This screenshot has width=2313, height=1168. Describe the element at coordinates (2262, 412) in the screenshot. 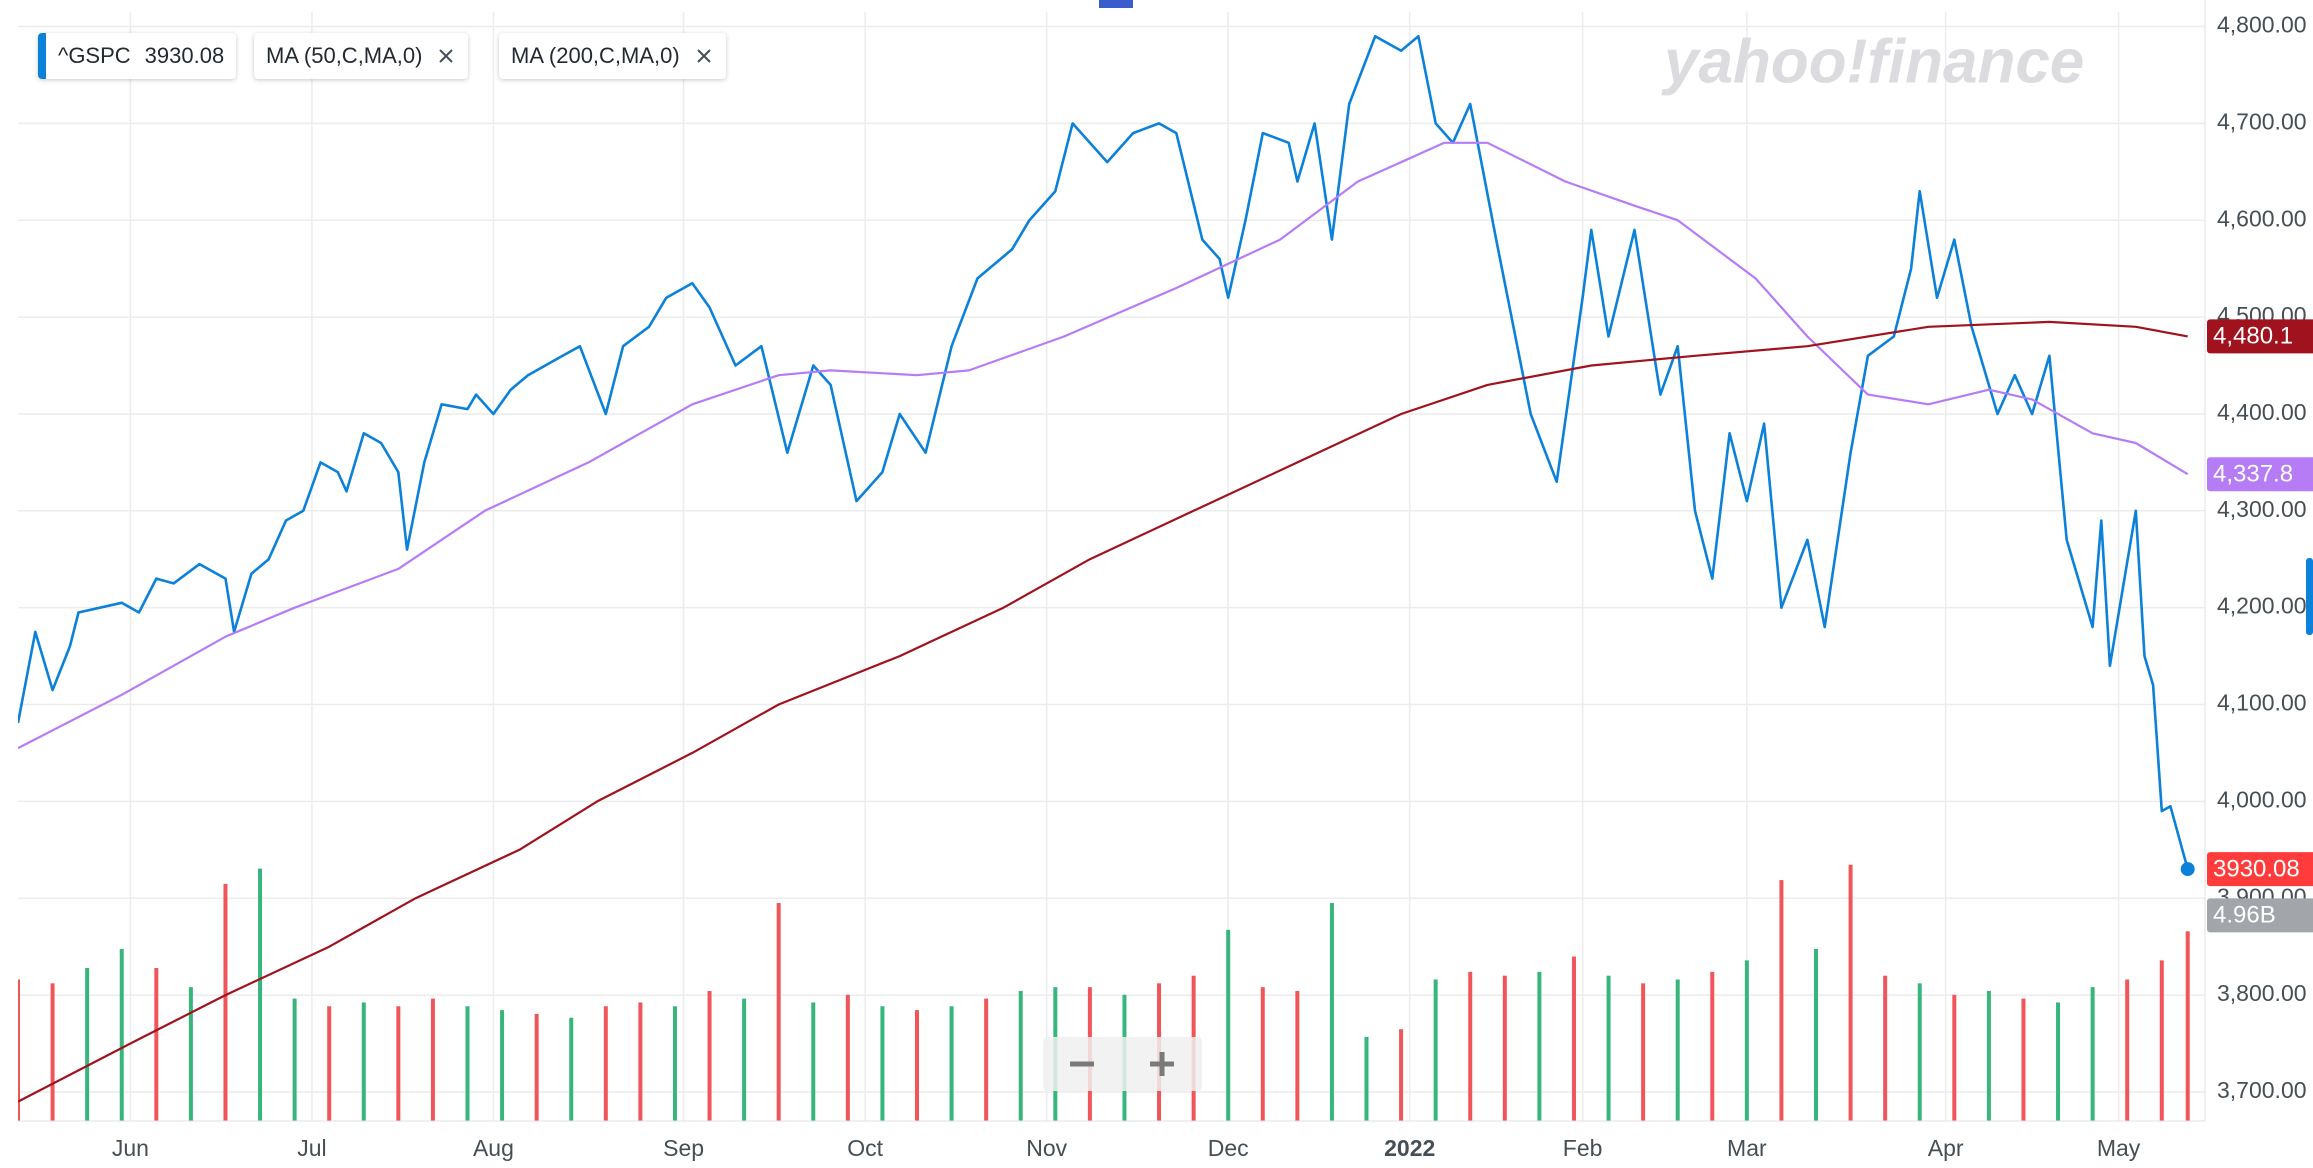

I see `y-tick-label: 4,400.00` at that location.